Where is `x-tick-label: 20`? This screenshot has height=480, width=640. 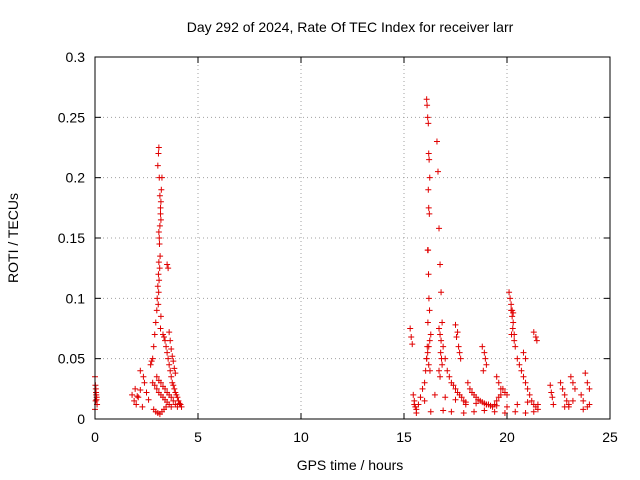 x-tick-label: 20 is located at coordinates (507, 437).